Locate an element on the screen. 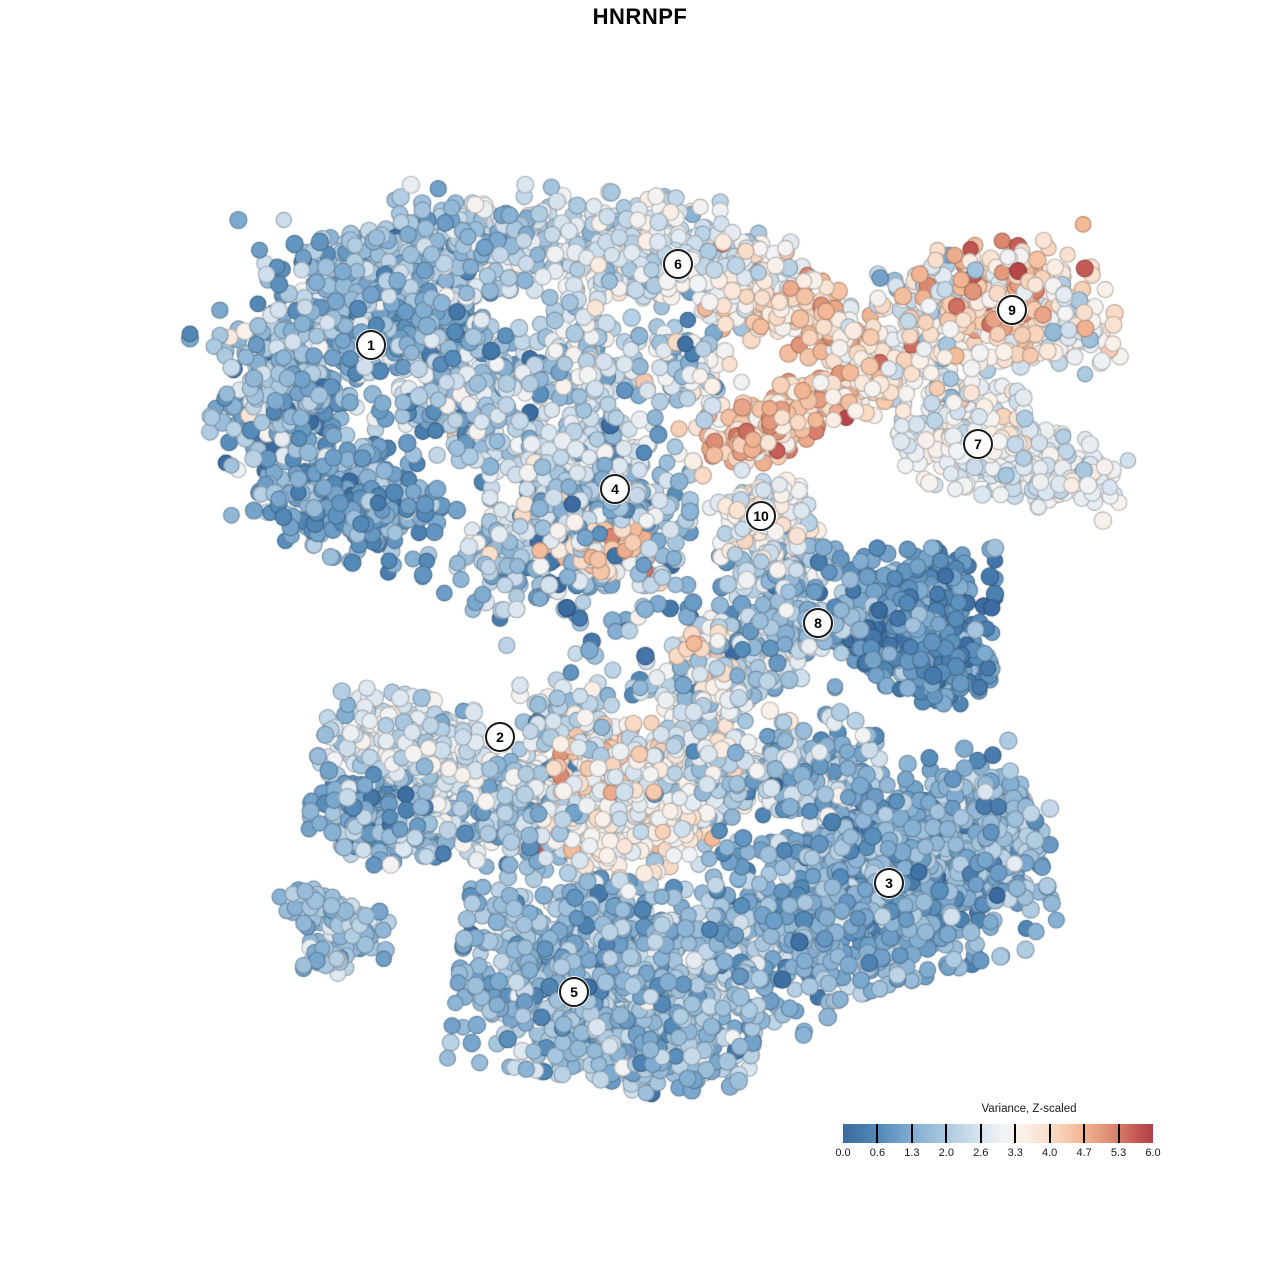 This screenshot has width=1280, height=1280. colorbar-tick-label: 6.0 is located at coordinates (1153, 1153).